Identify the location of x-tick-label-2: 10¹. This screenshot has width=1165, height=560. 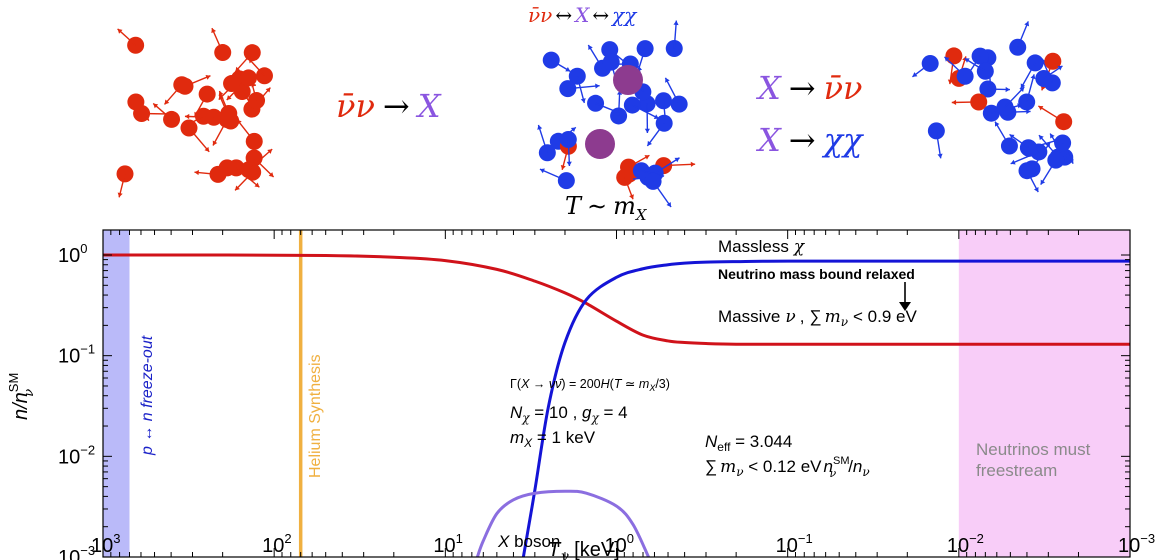
(447, 544).